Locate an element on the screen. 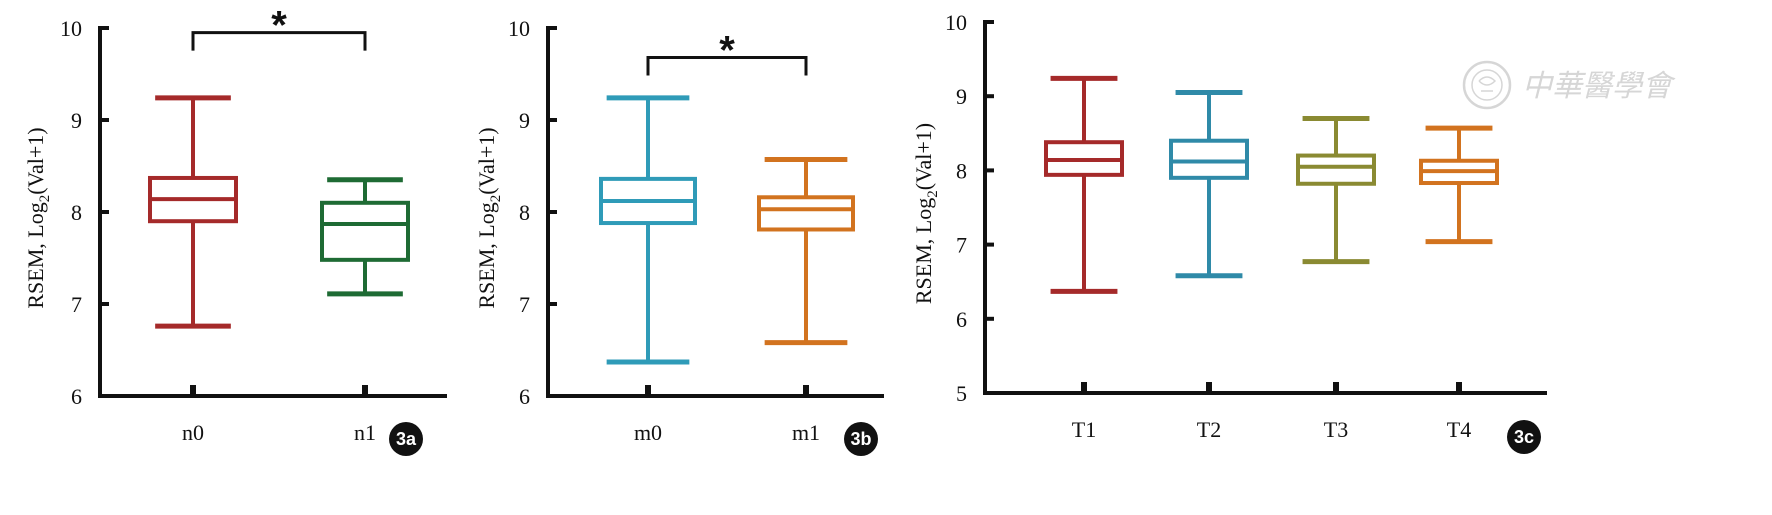 Image resolution: width=1772 pixels, height=515 pixels. panel-badge: 3a is located at coordinates (406, 439).